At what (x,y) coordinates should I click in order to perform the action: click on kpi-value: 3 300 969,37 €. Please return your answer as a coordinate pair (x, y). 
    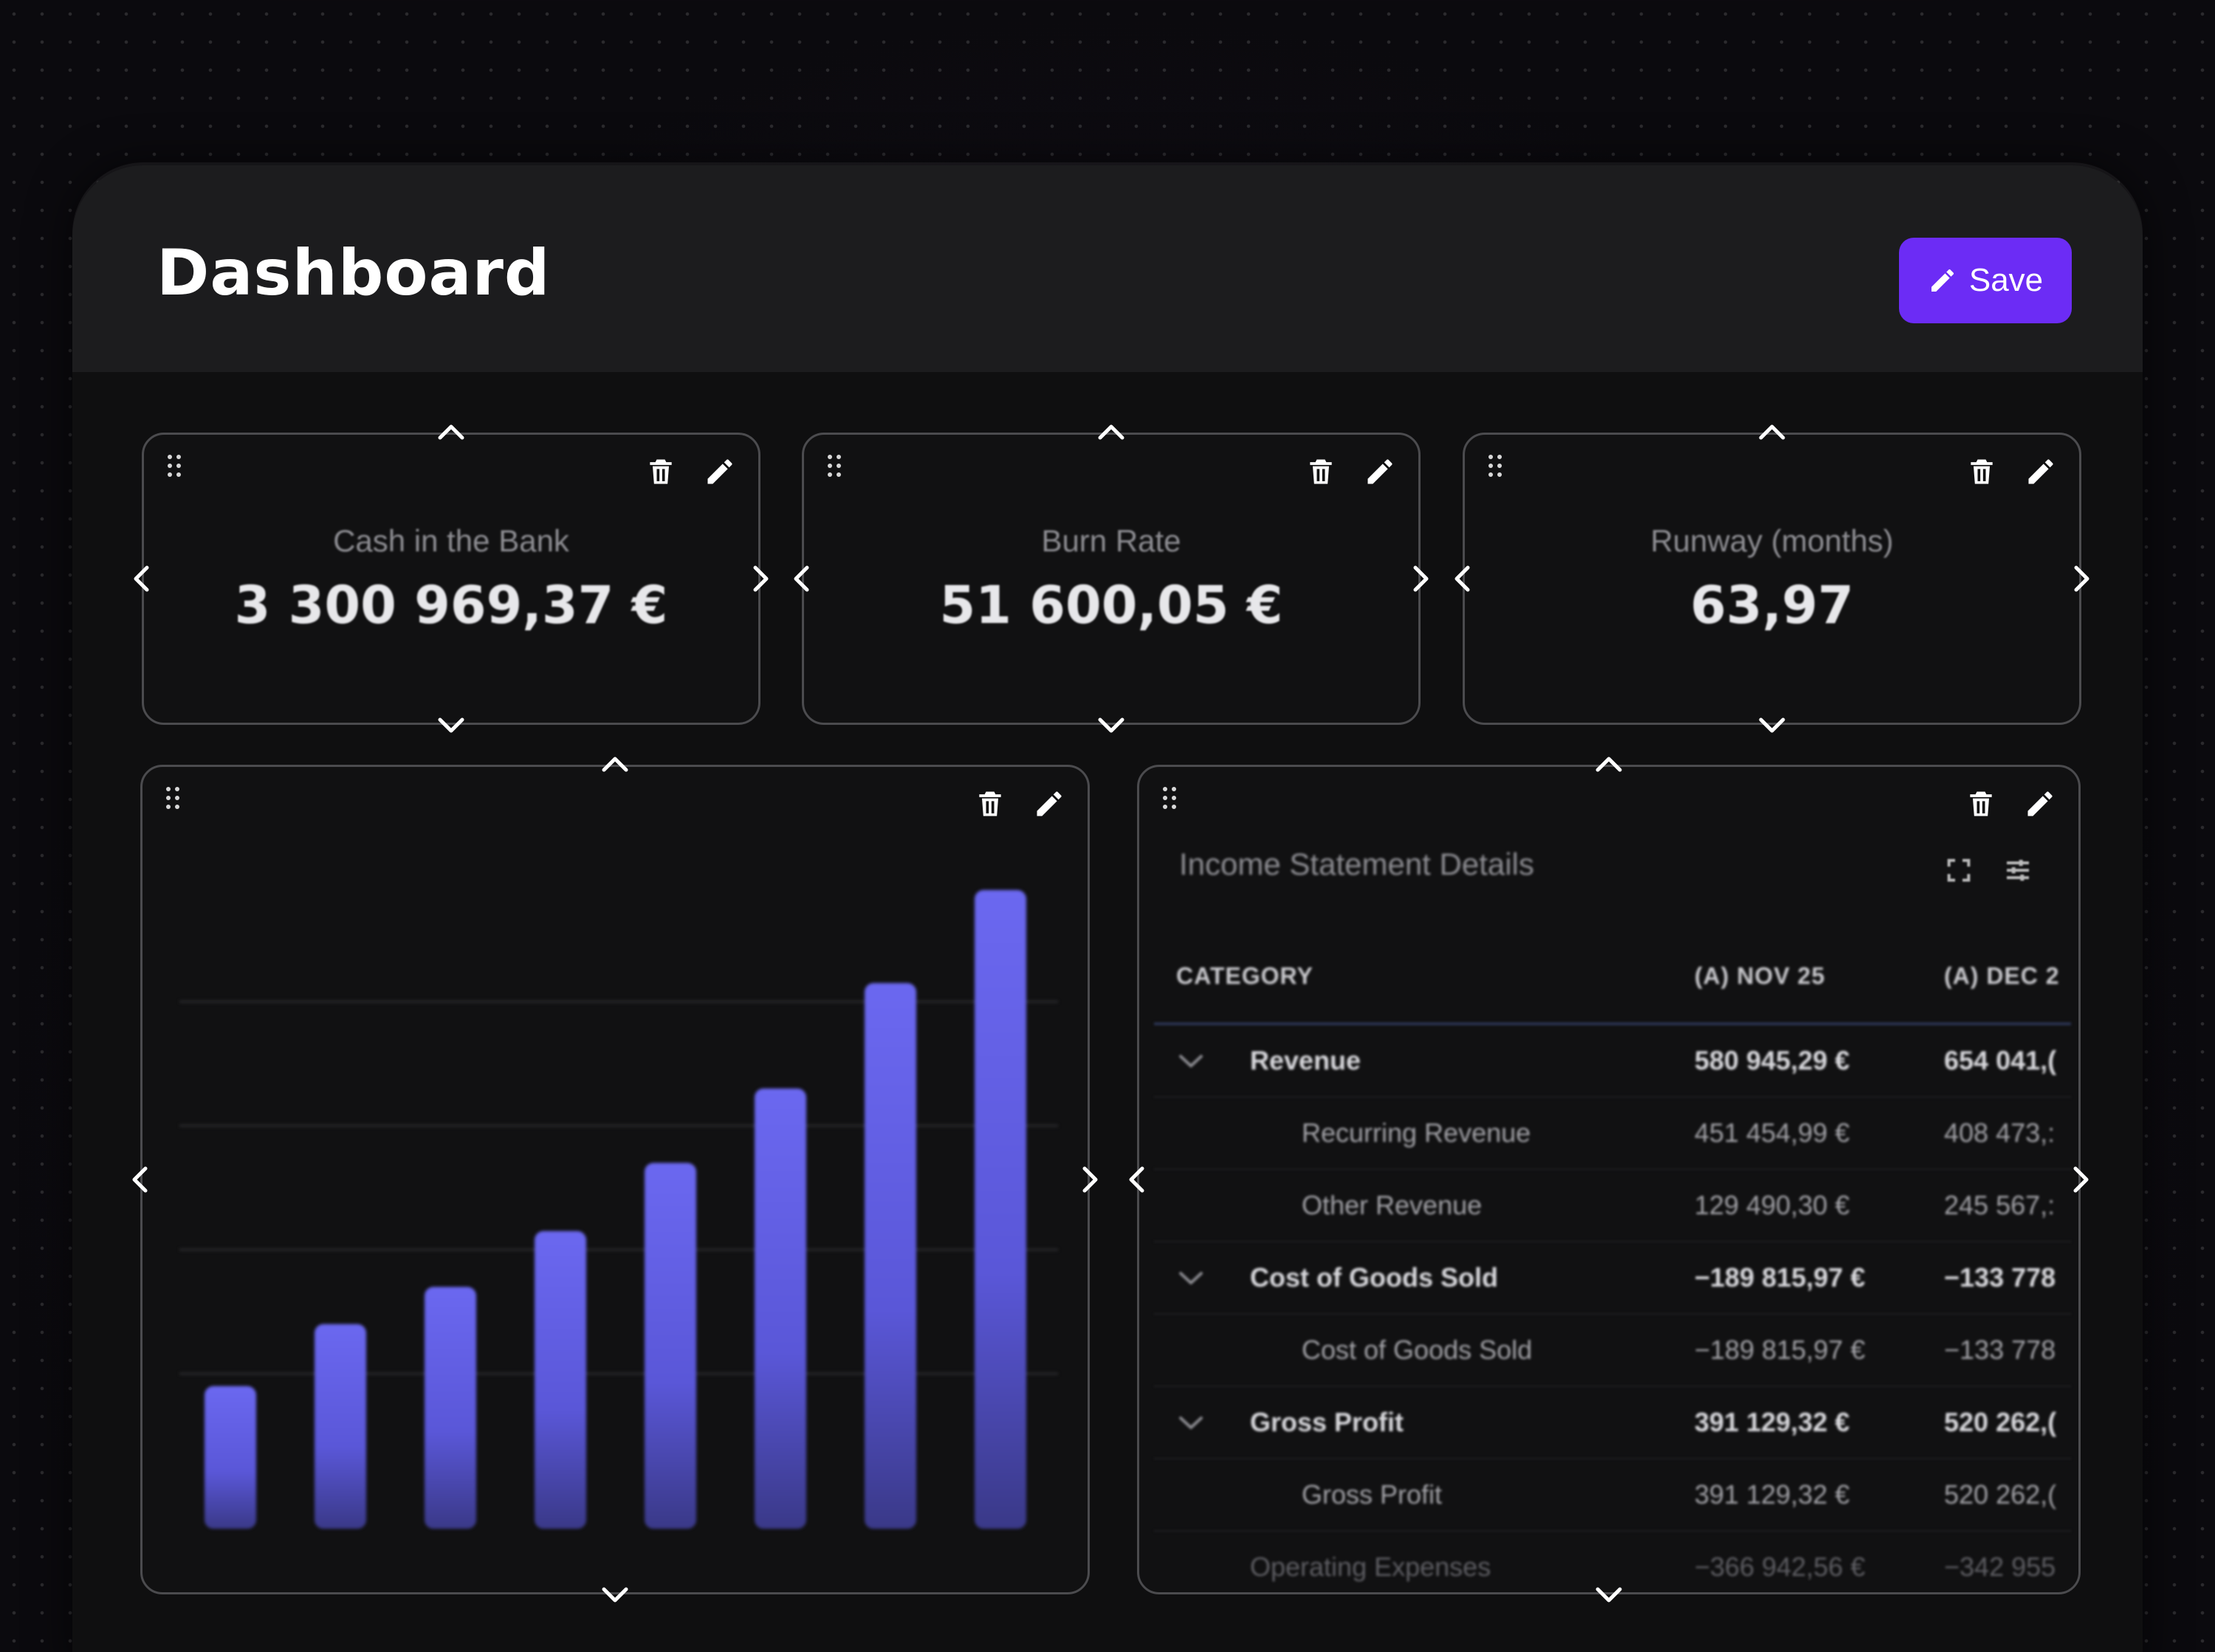
    Looking at the image, I should click on (451, 605).